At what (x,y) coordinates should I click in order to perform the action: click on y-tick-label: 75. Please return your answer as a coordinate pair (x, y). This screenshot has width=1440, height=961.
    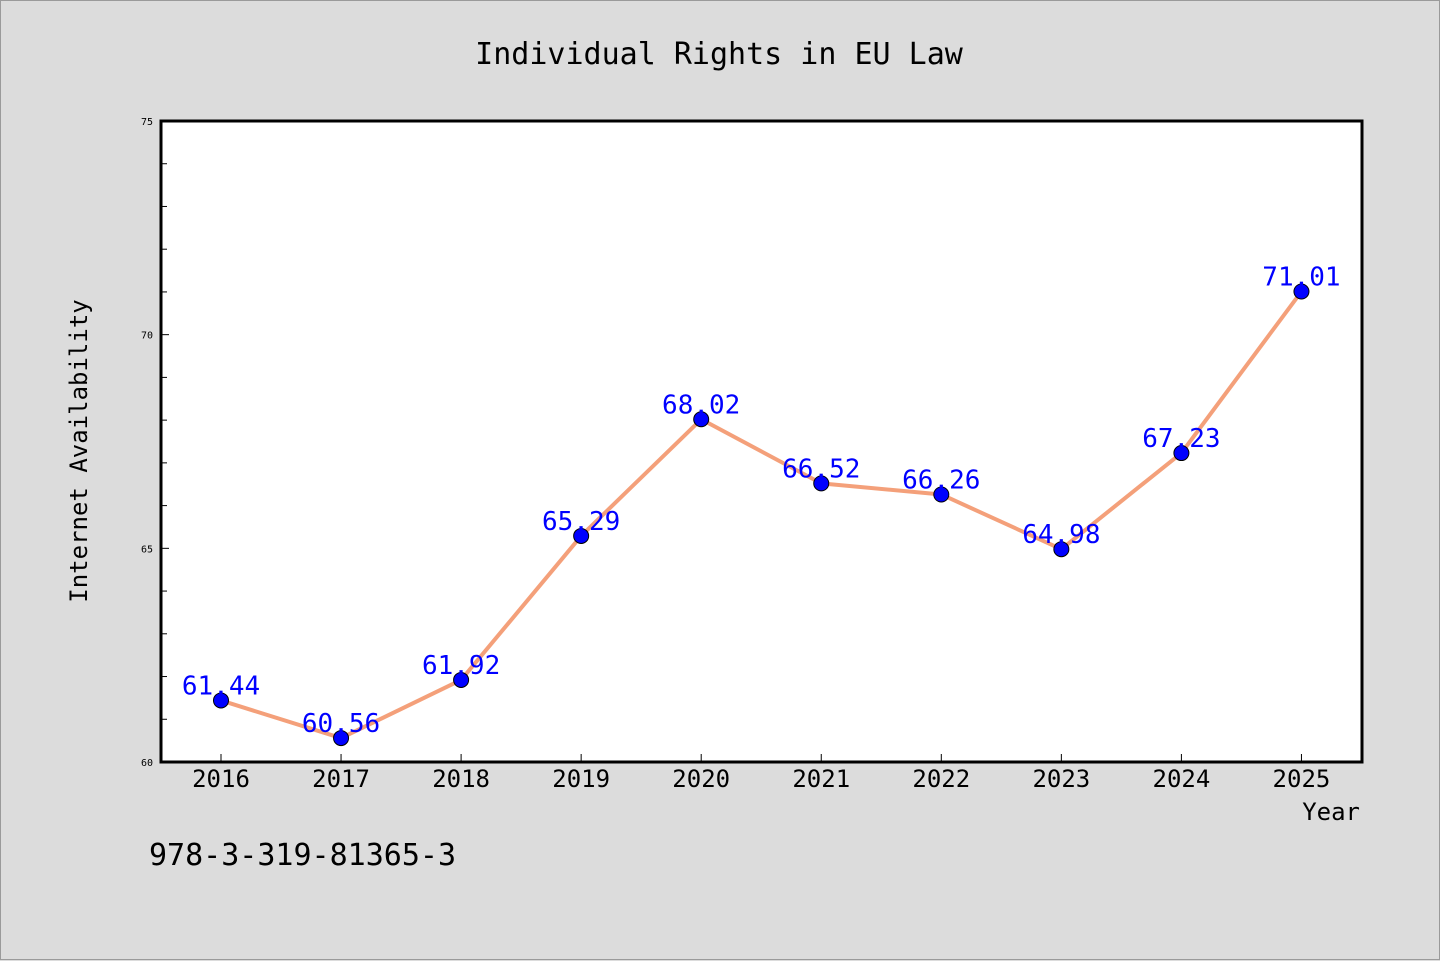
    Looking at the image, I should click on (147, 122).